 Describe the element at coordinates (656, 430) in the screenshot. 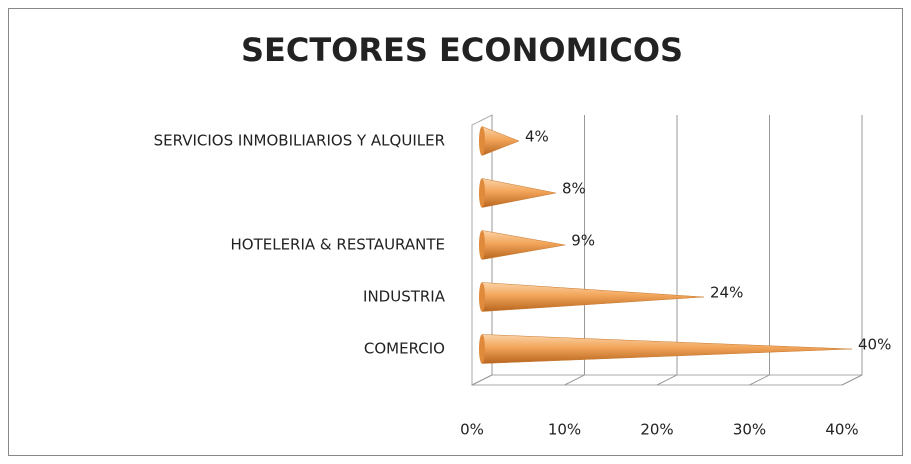

I see `x-tick-label: 20%` at that location.